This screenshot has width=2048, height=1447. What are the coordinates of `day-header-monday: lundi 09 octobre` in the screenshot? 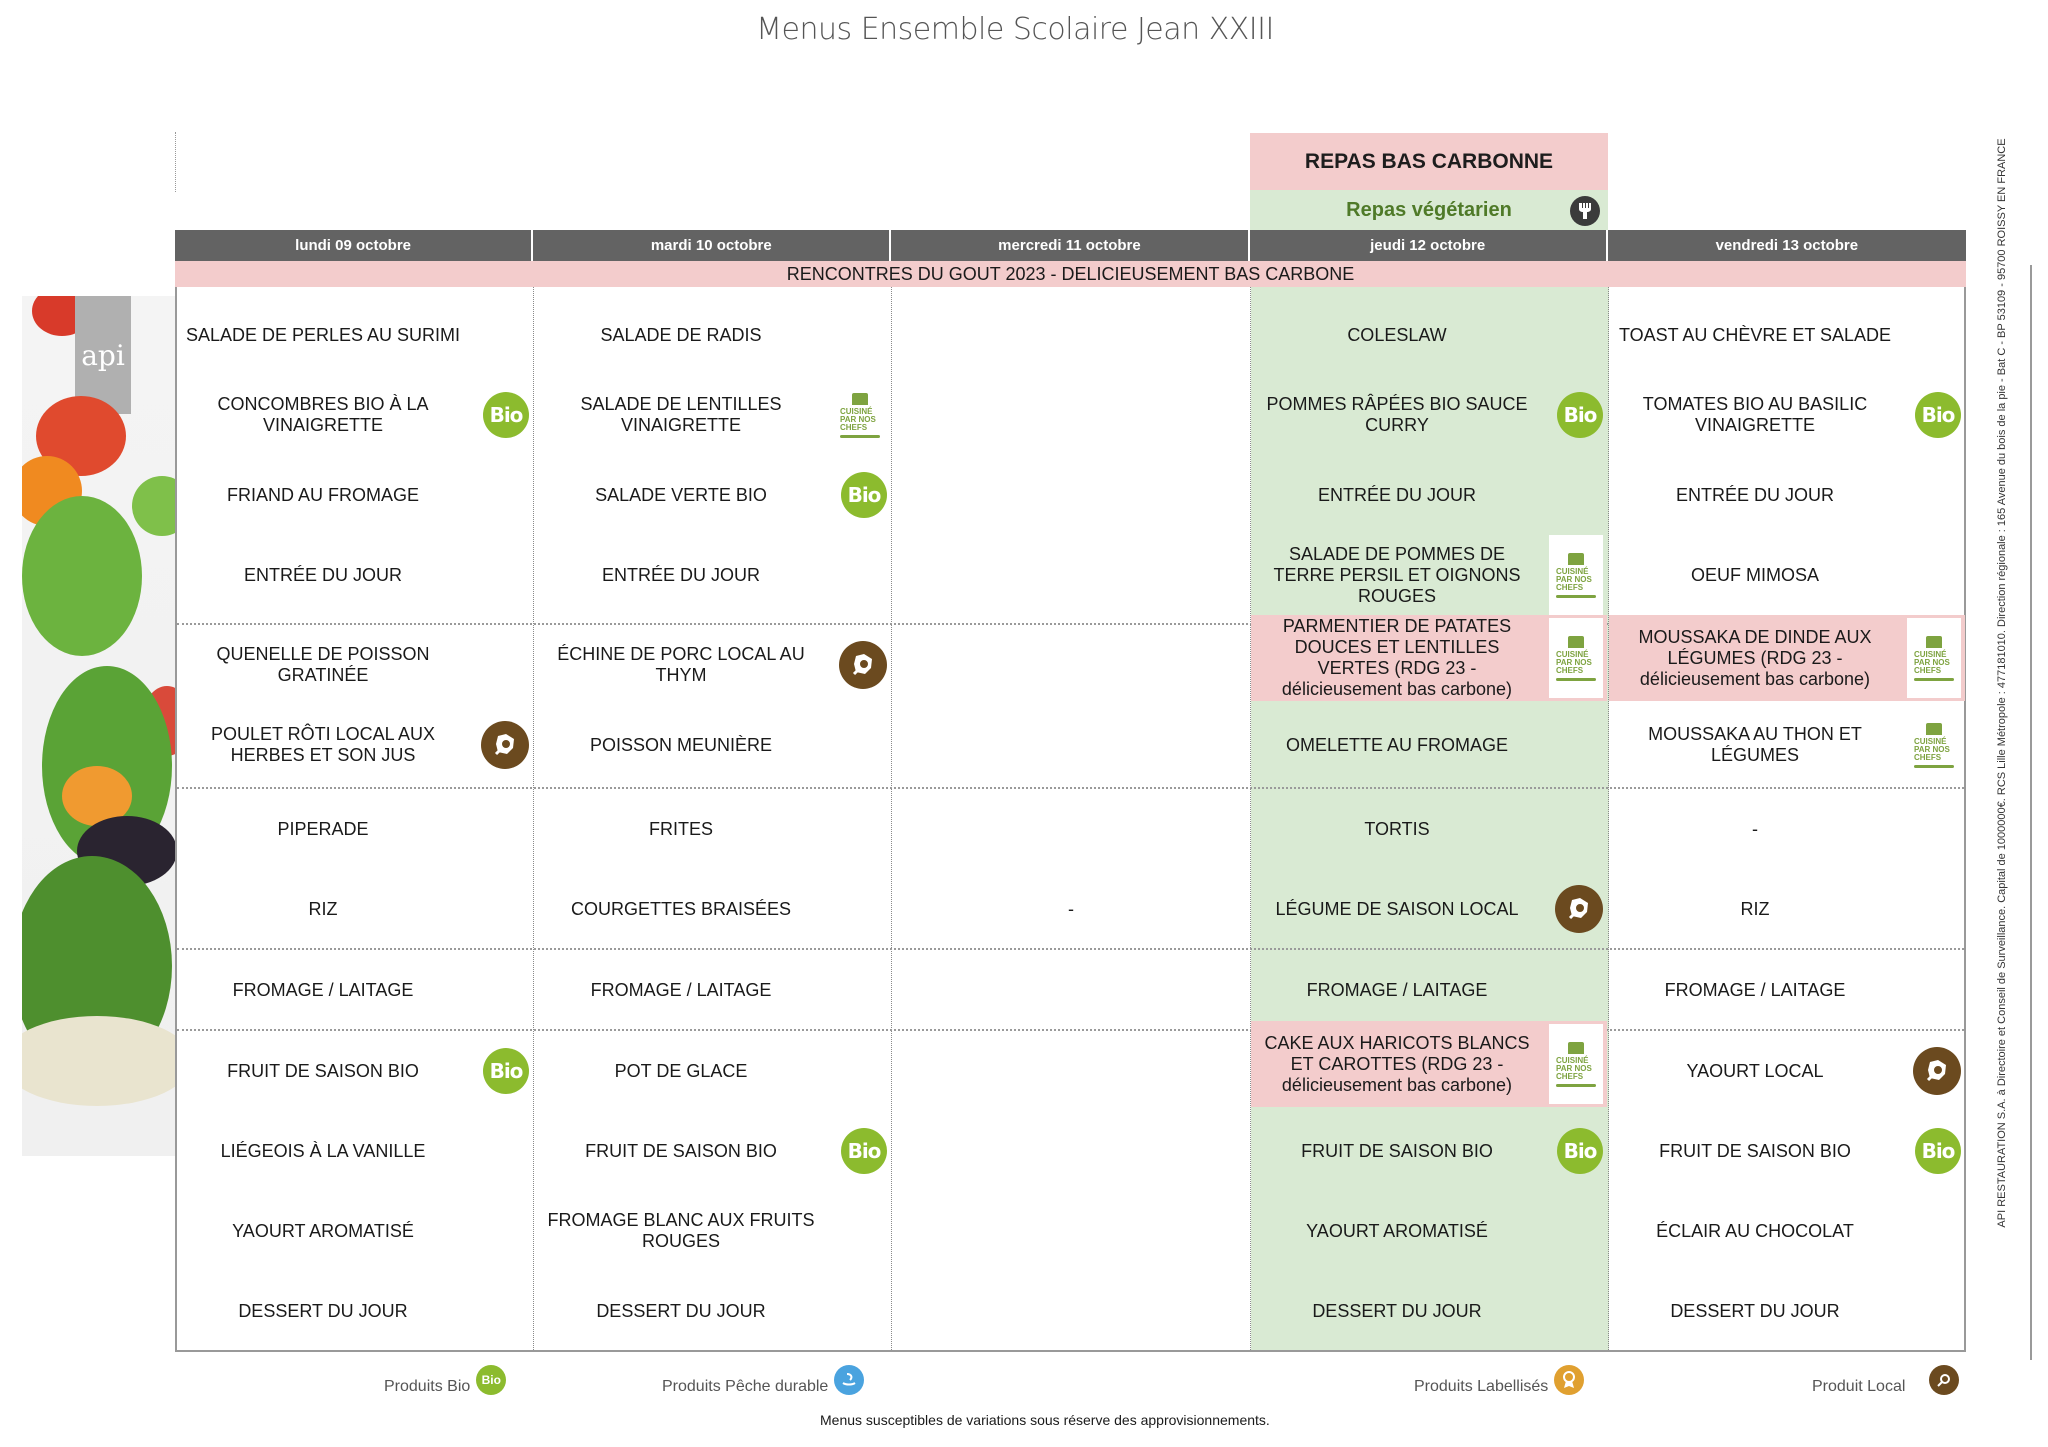 It's located at (354, 245).